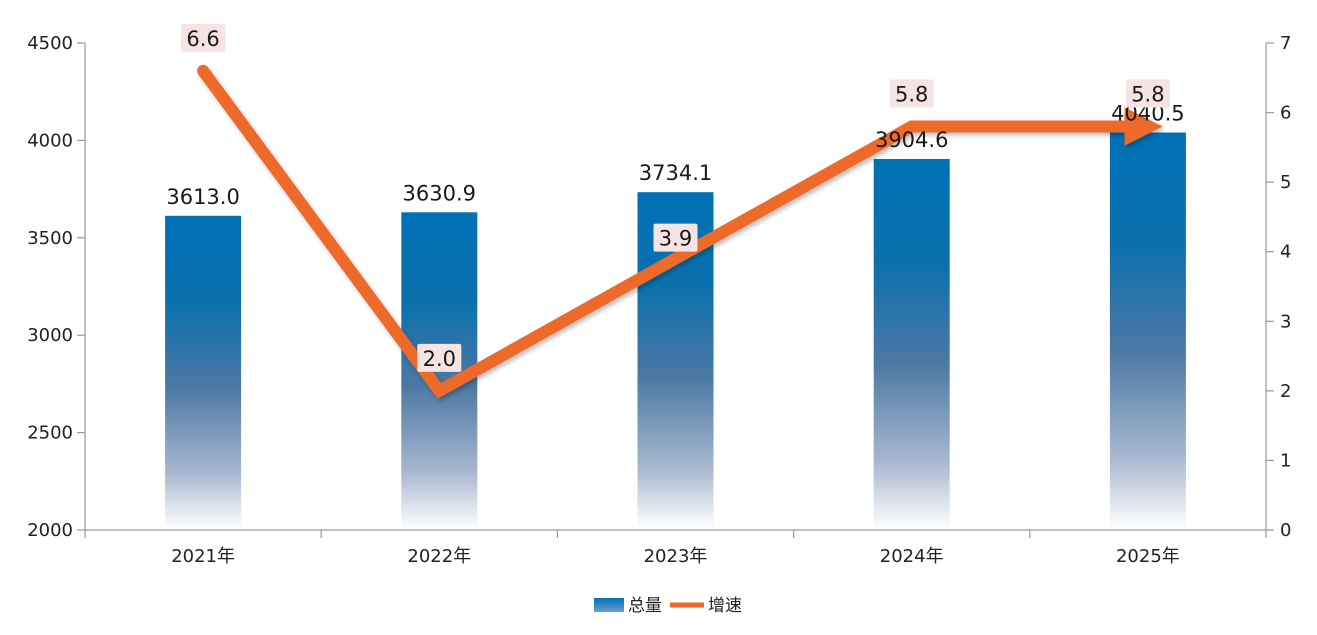 The image size is (1317, 635). Describe the element at coordinates (911, 140) in the screenshot. I see `bar-value-label: 3904.6` at that location.